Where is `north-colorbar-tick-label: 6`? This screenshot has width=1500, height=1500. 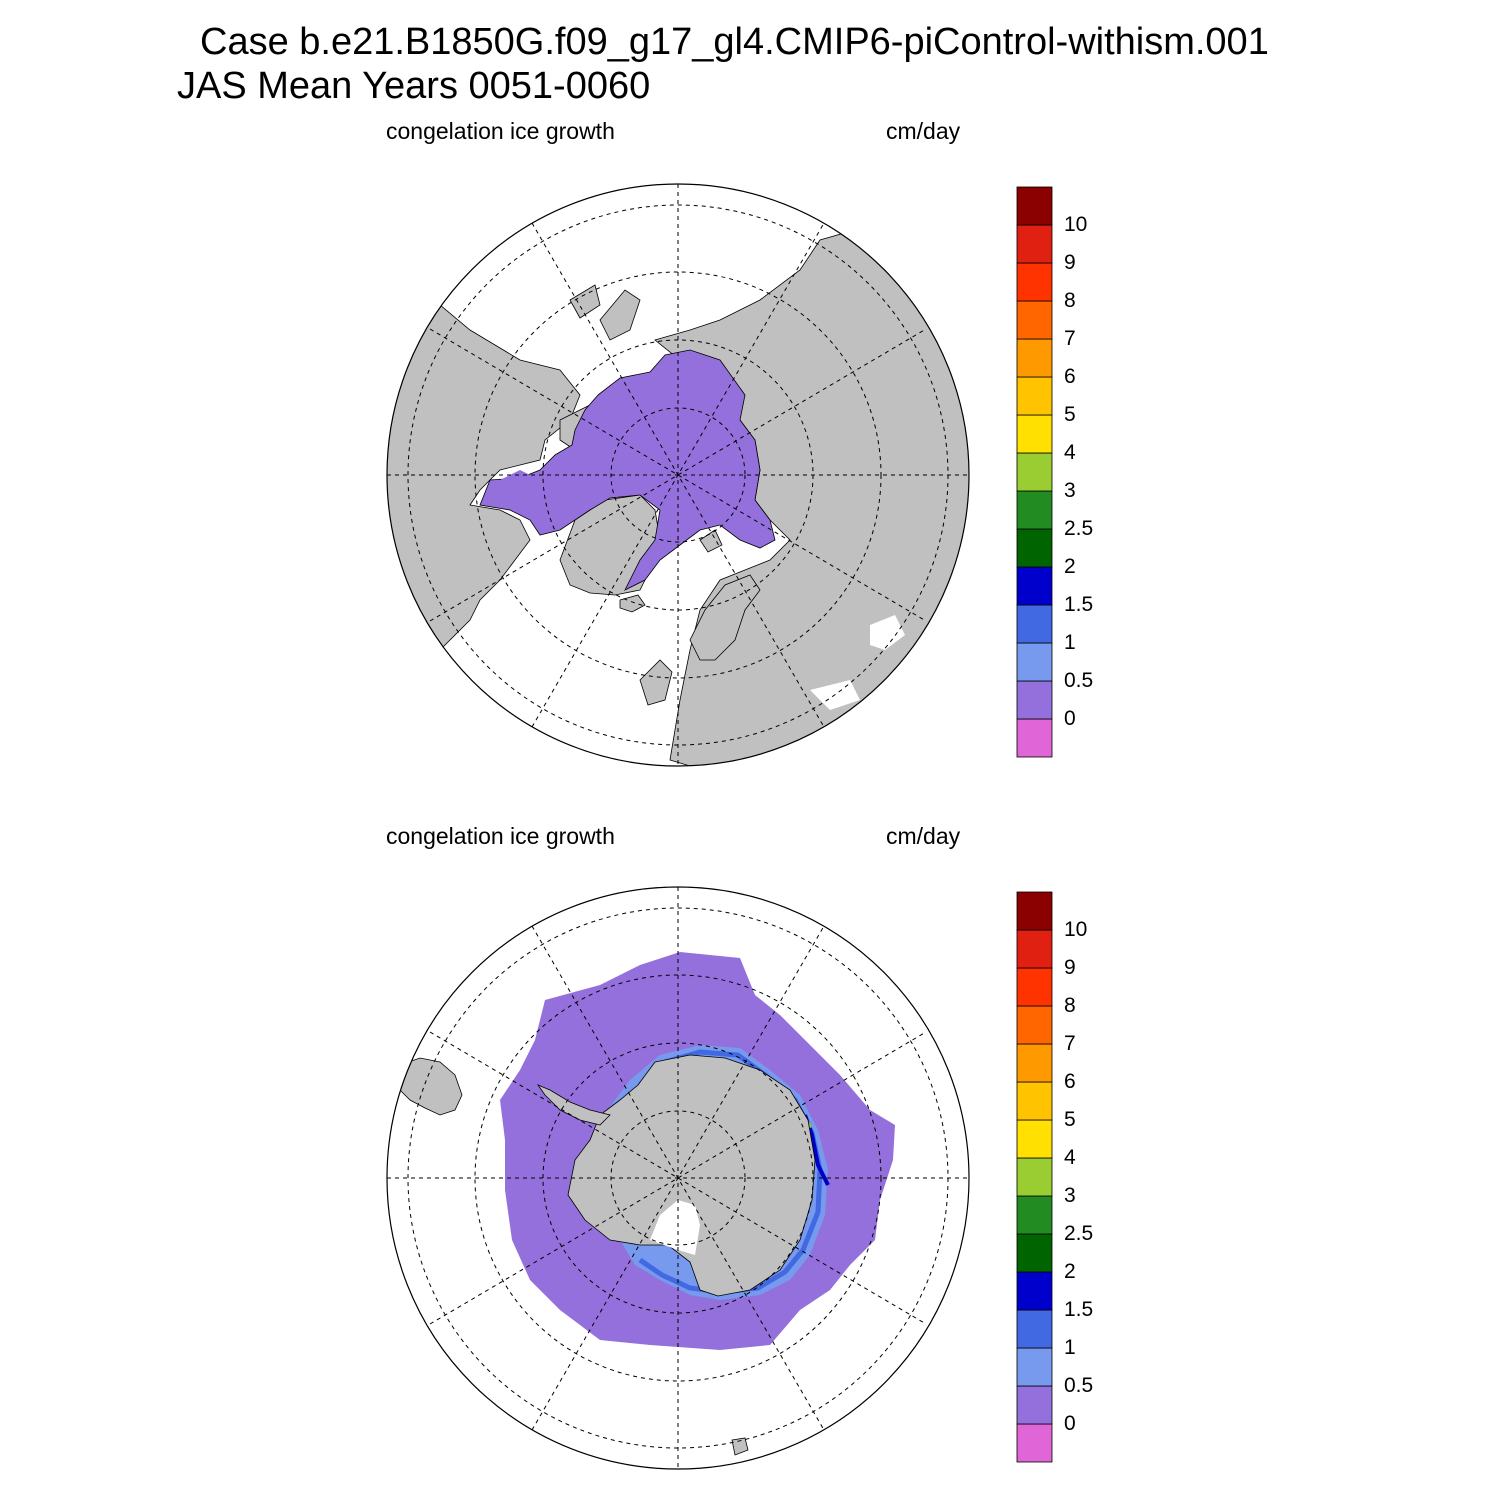 north-colorbar-tick-label: 6 is located at coordinates (1070, 376).